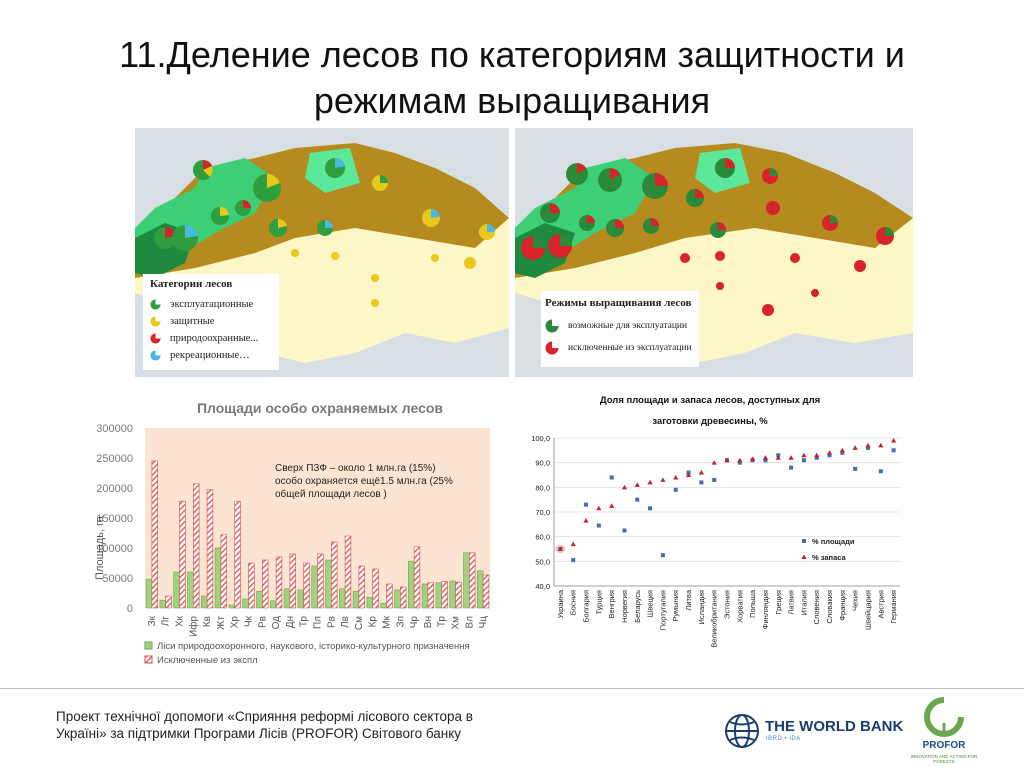 Image resolution: width=1024 pixels, height=768 pixels. Describe the element at coordinates (829, 607) in the screenshot. I see `x-tick-label: Словакия` at that location.